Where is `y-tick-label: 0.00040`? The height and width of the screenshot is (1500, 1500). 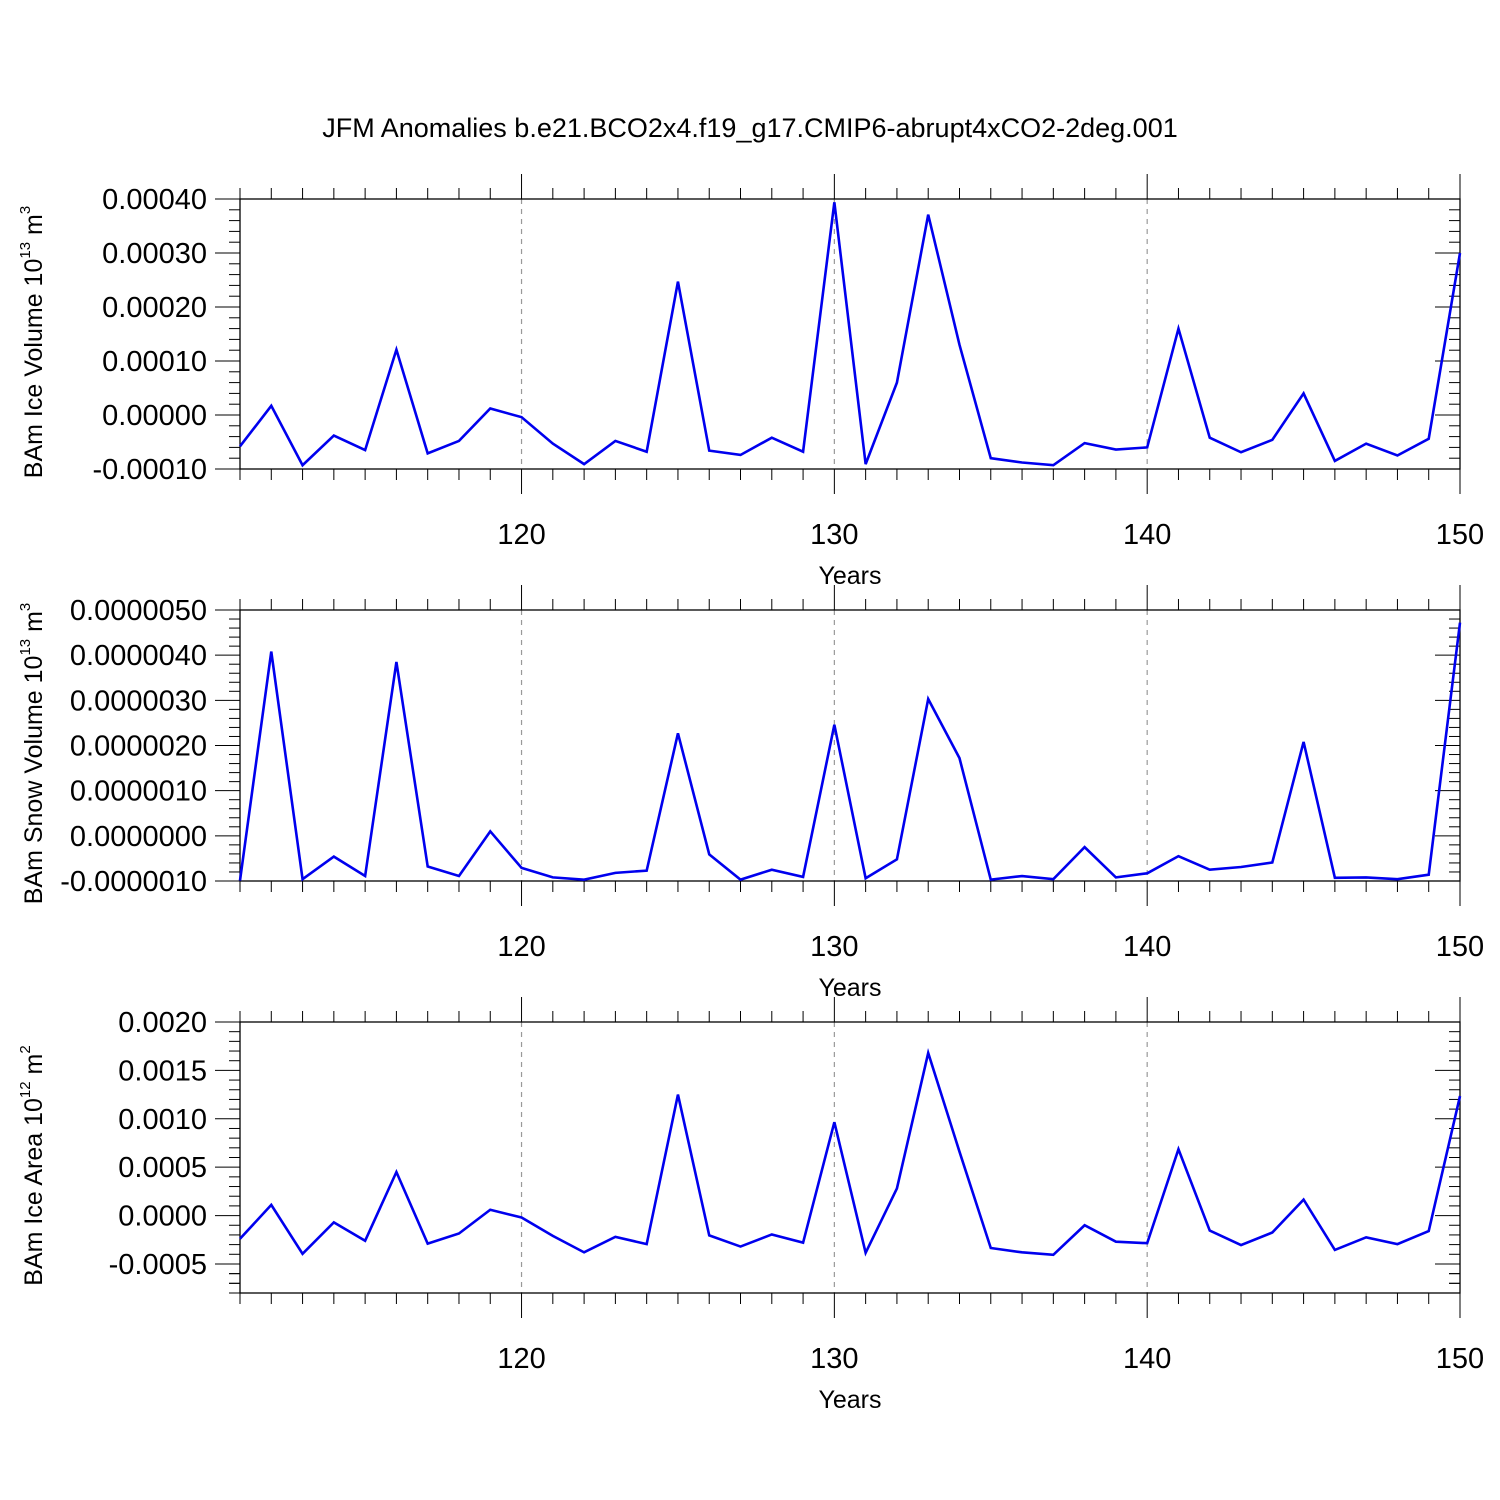 y-tick-label: 0.00040 is located at coordinates (154, 200).